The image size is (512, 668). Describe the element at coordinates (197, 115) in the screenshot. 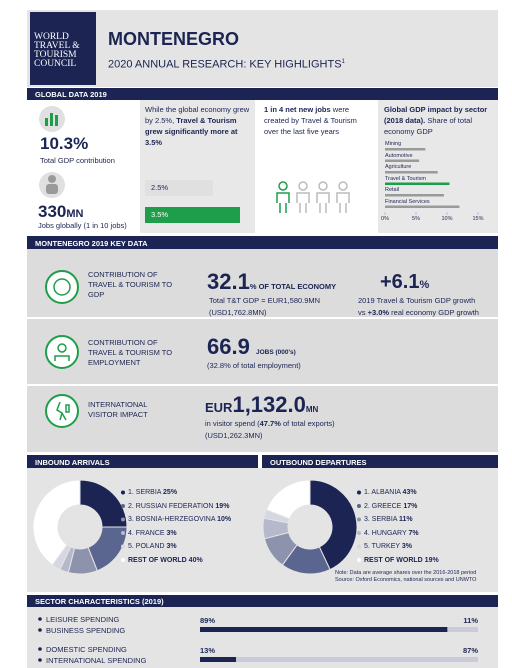

I see `text-part: While the global economy grew by 2.5%,` at that location.